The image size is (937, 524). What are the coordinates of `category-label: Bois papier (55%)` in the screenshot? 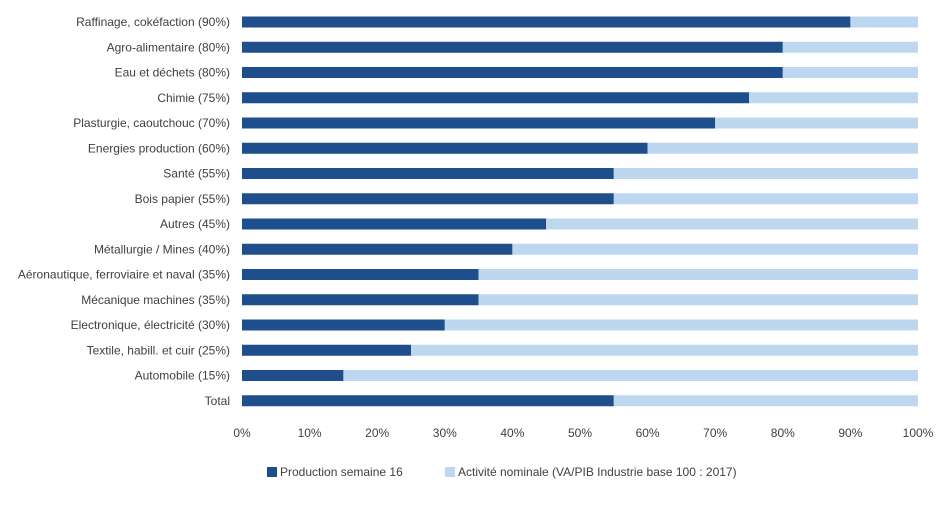 It's located at (182, 199).